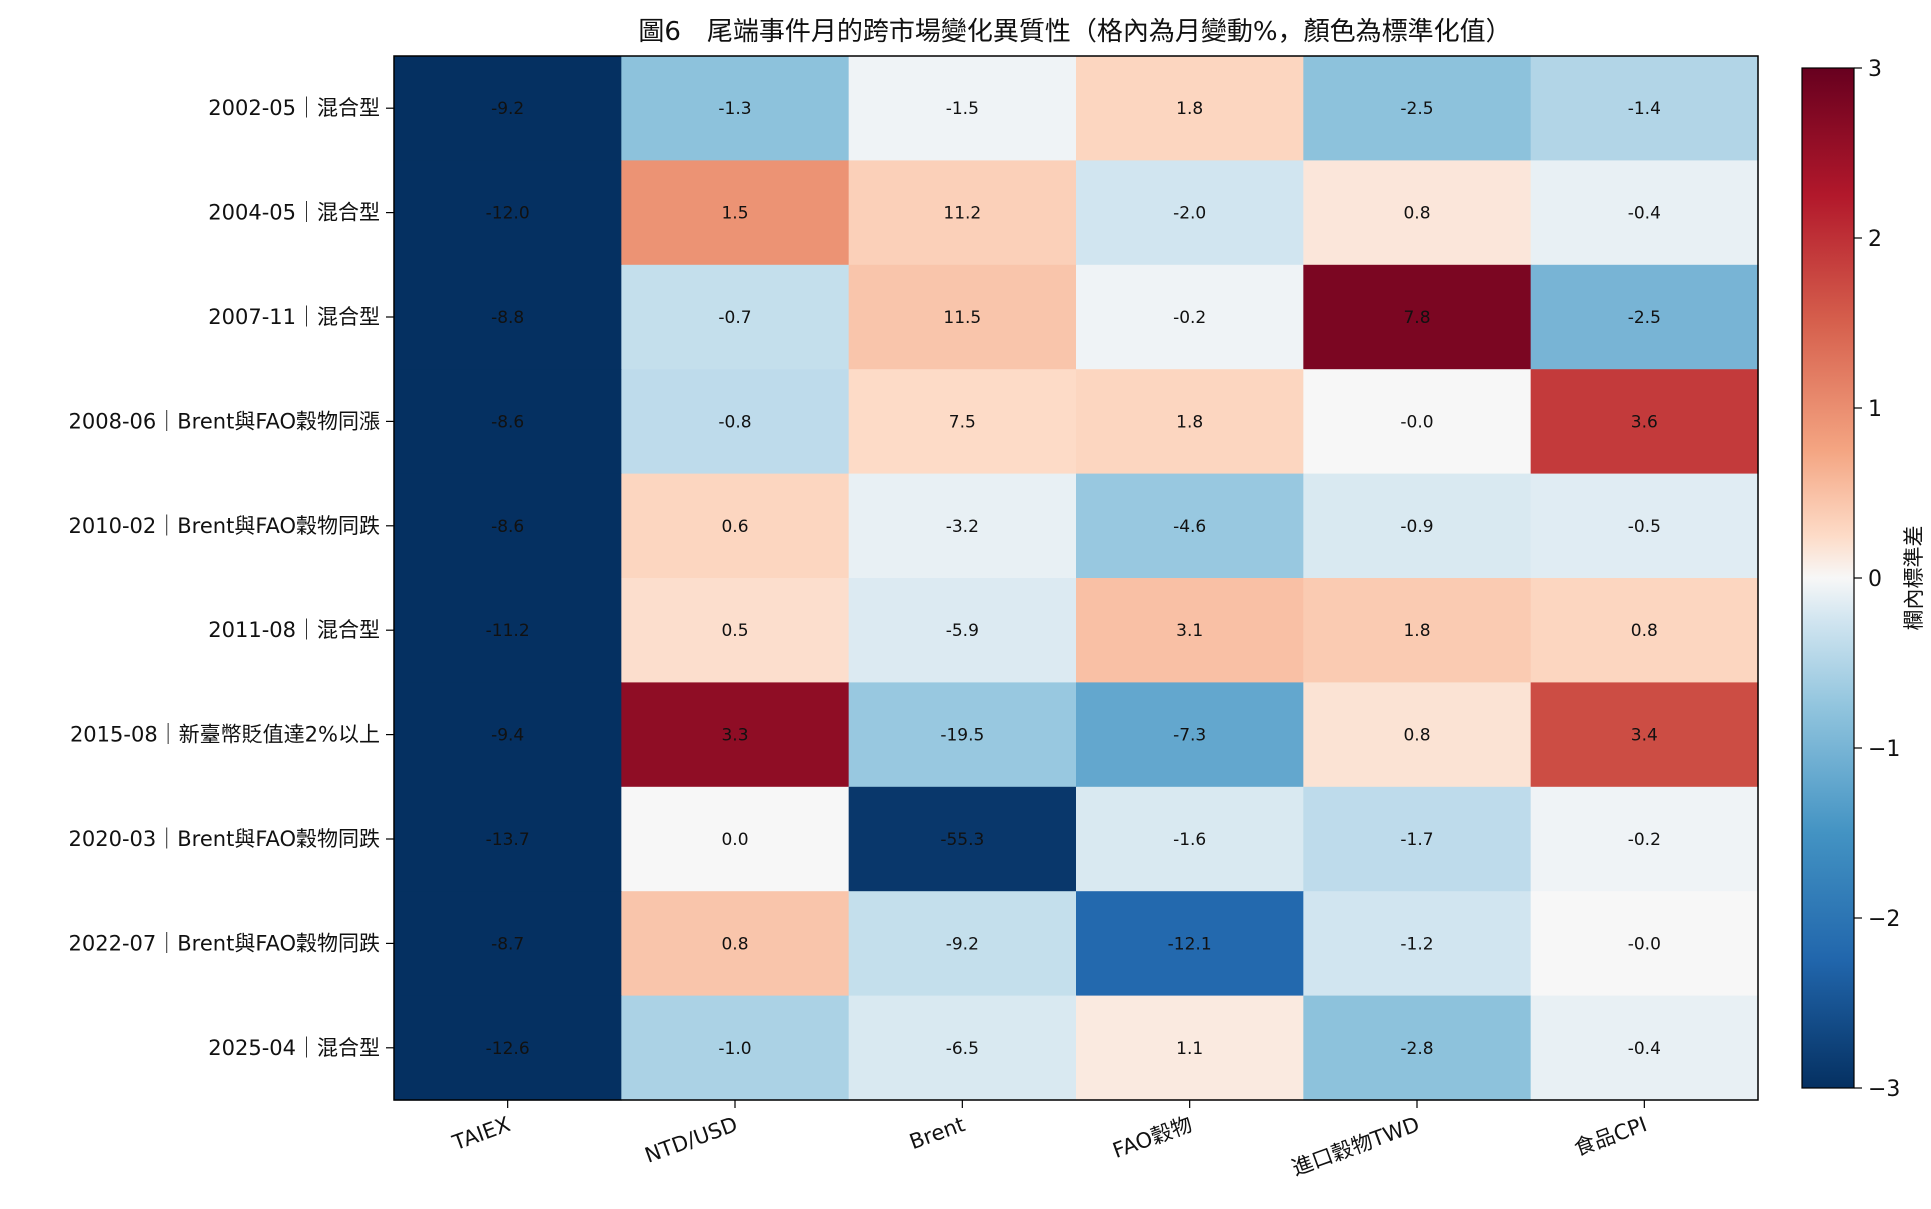  Describe the element at coordinates (508, 631) in the screenshot. I see `cell-value-label: -11.2` at that location.